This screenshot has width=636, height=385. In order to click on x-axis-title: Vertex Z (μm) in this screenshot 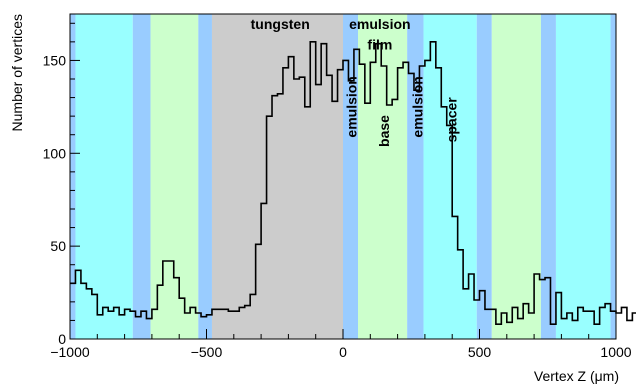, I will do `click(576, 376)`.